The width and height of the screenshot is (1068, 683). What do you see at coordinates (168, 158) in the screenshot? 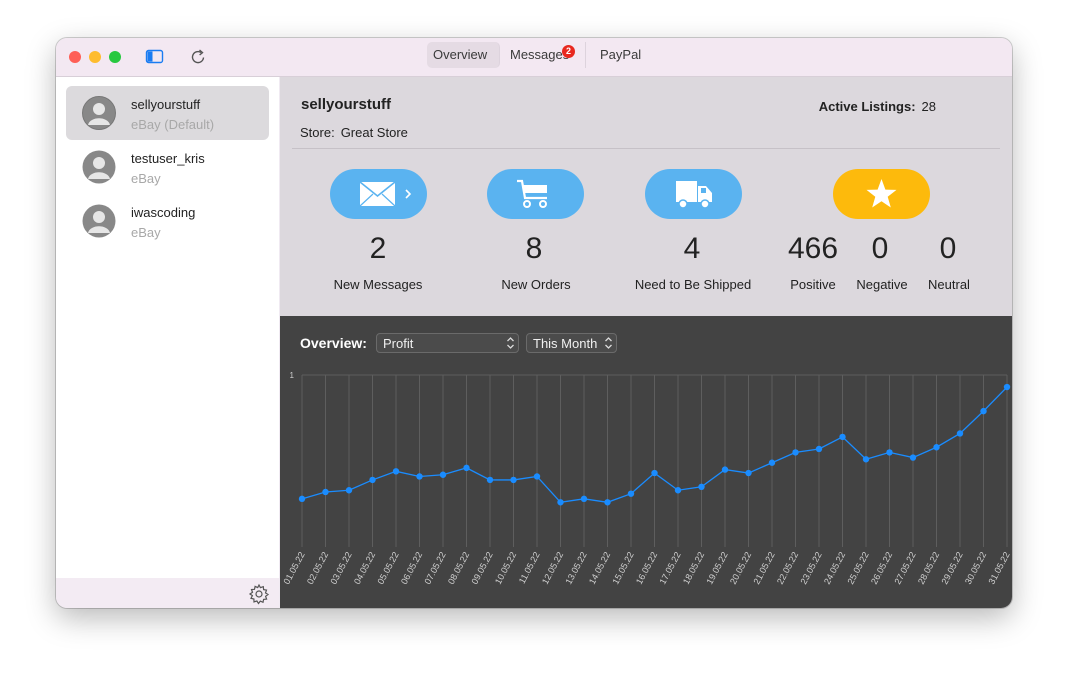
I see `account-name: testuser_kris` at bounding box center [168, 158].